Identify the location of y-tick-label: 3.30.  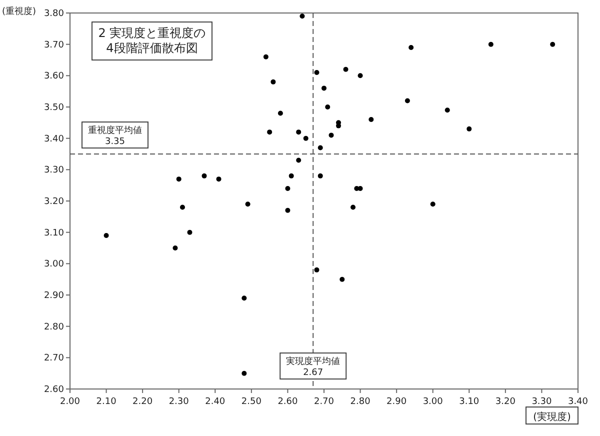
(54, 171).